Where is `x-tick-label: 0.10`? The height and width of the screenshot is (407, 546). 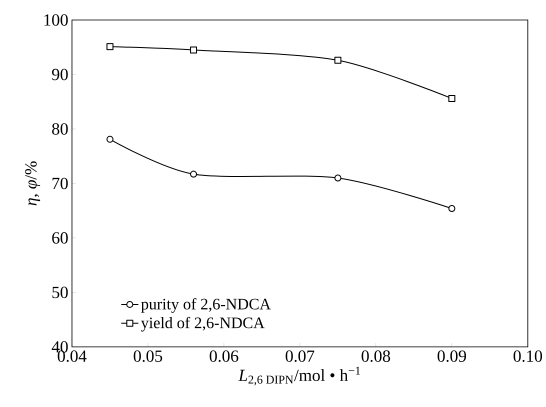 x-tick-label: 0.10 is located at coordinates (528, 356).